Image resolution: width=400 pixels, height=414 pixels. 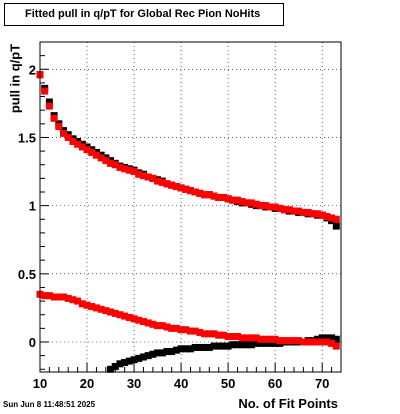 What do you see at coordinates (275, 383) in the screenshot?
I see `x-tick-label: 60` at bounding box center [275, 383].